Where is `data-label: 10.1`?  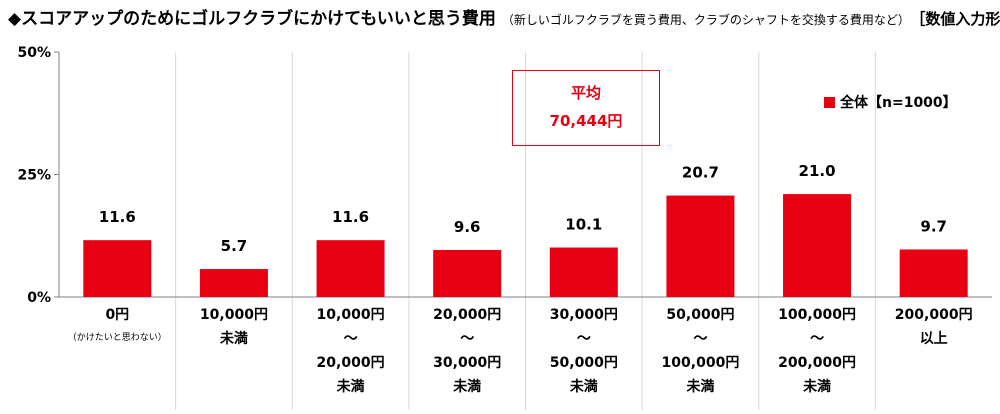
data-label: 10.1 is located at coordinates (583, 225).